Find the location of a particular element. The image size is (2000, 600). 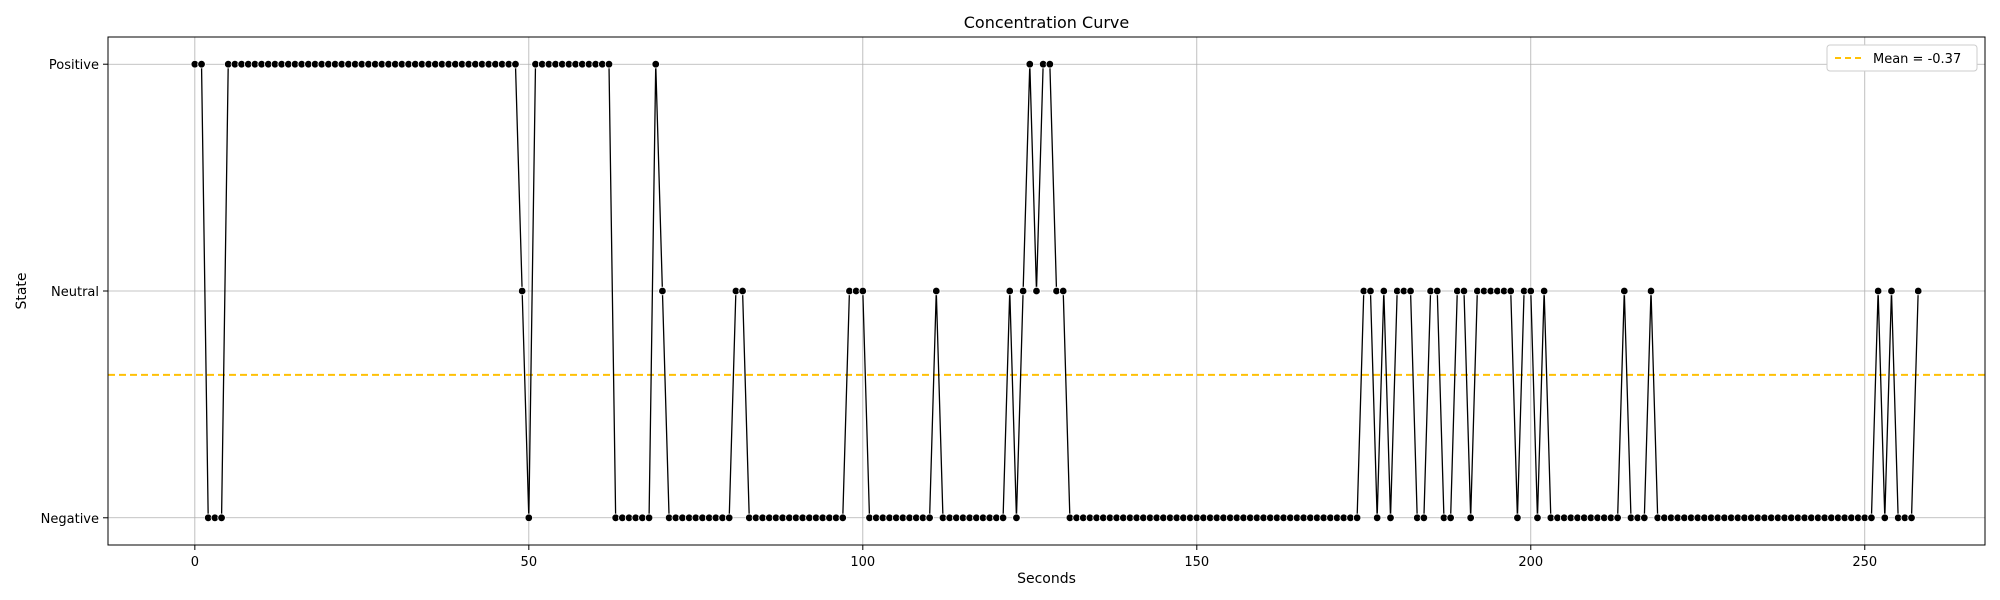

y-tick-label: Neutral is located at coordinates (75, 292).